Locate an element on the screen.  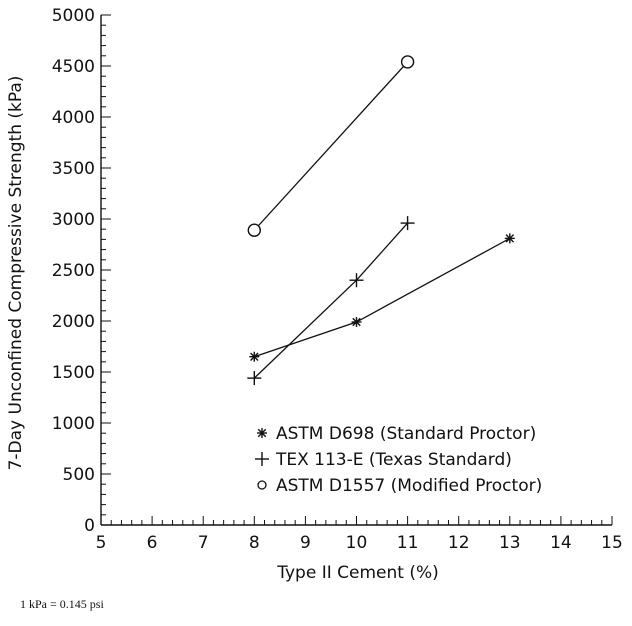
legend-item: ASTM D1557 (Modified Proctor) is located at coordinates (399, 486).